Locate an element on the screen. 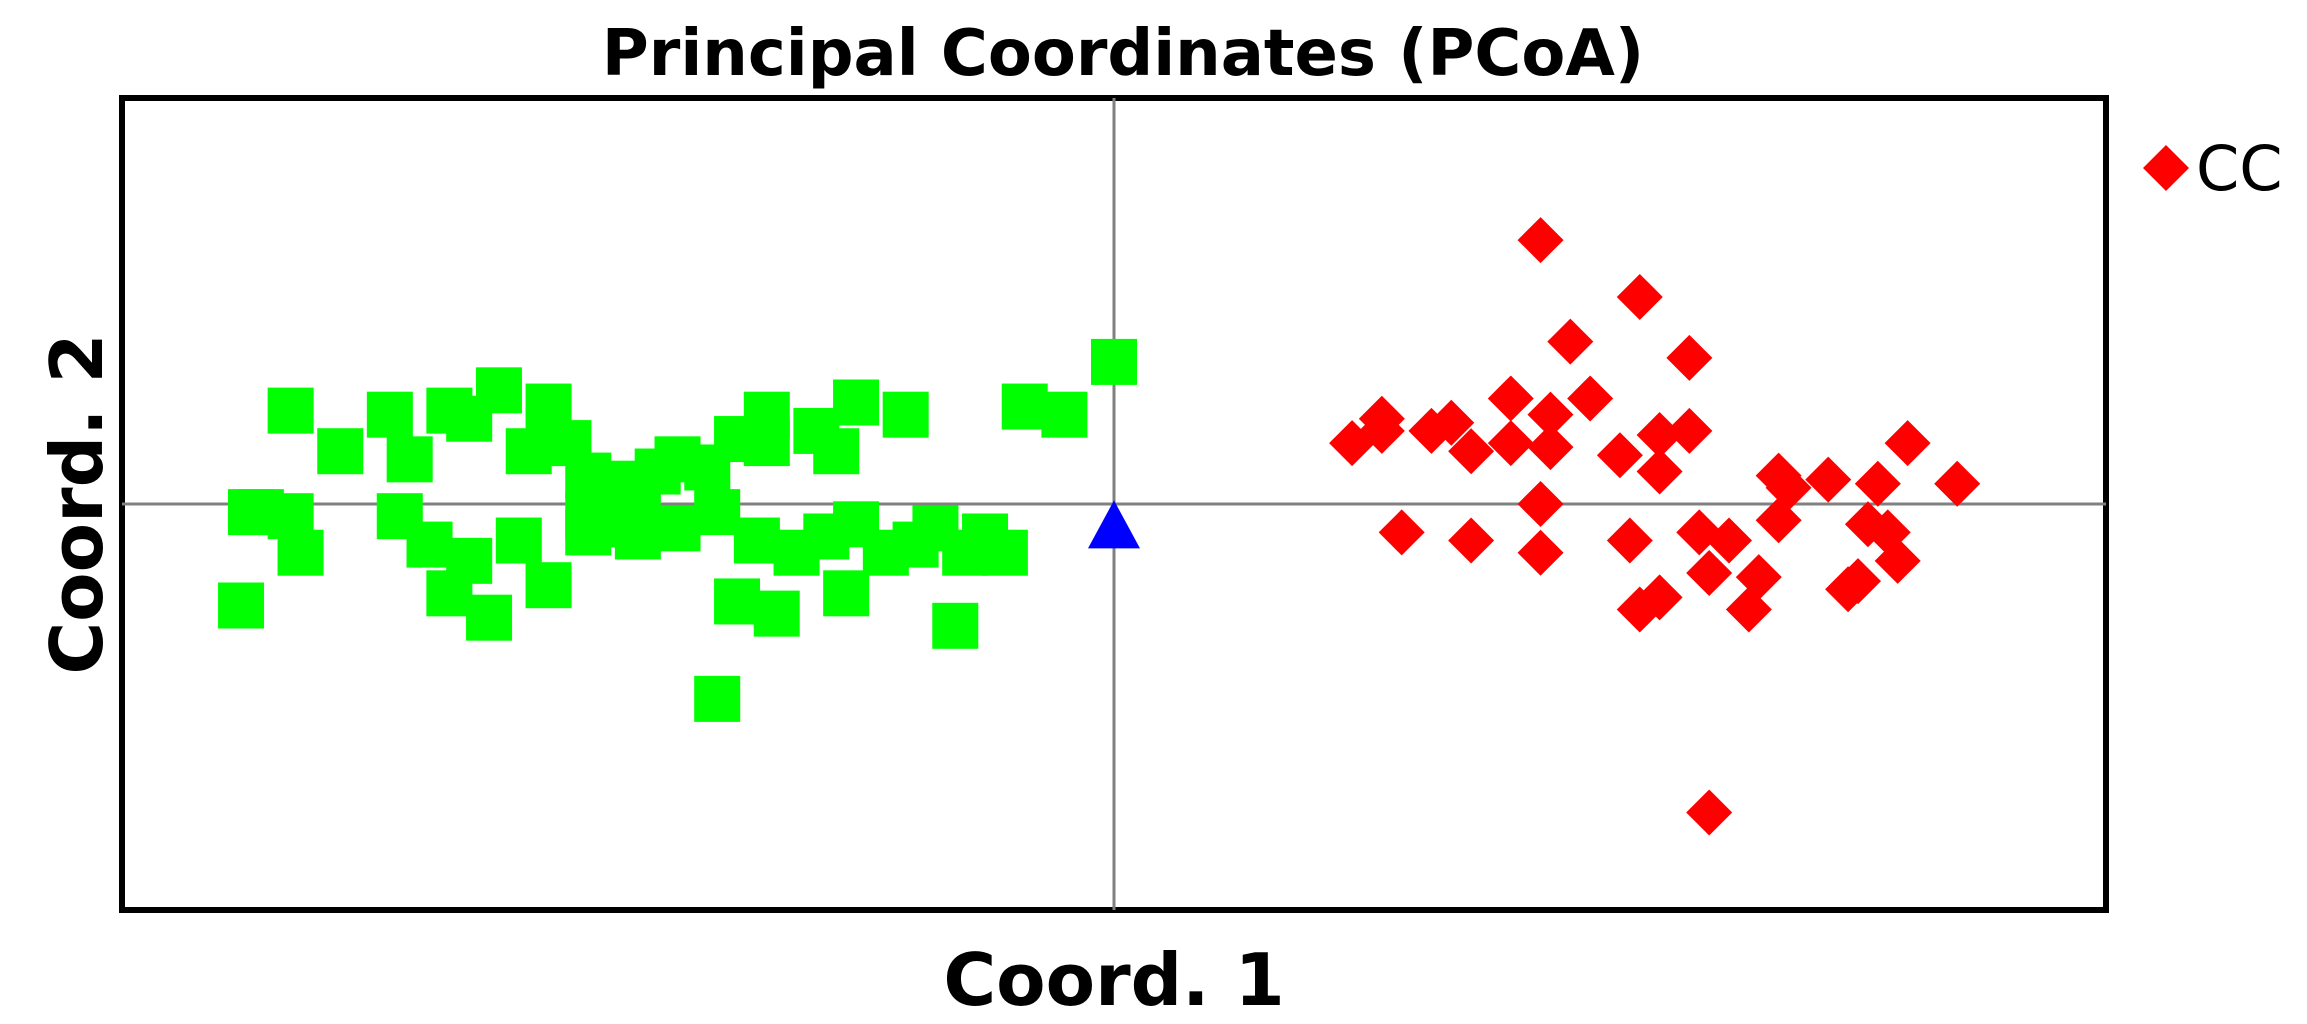 The image size is (2307, 1024). legend-label-0: CC is located at coordinates (2239, 168).